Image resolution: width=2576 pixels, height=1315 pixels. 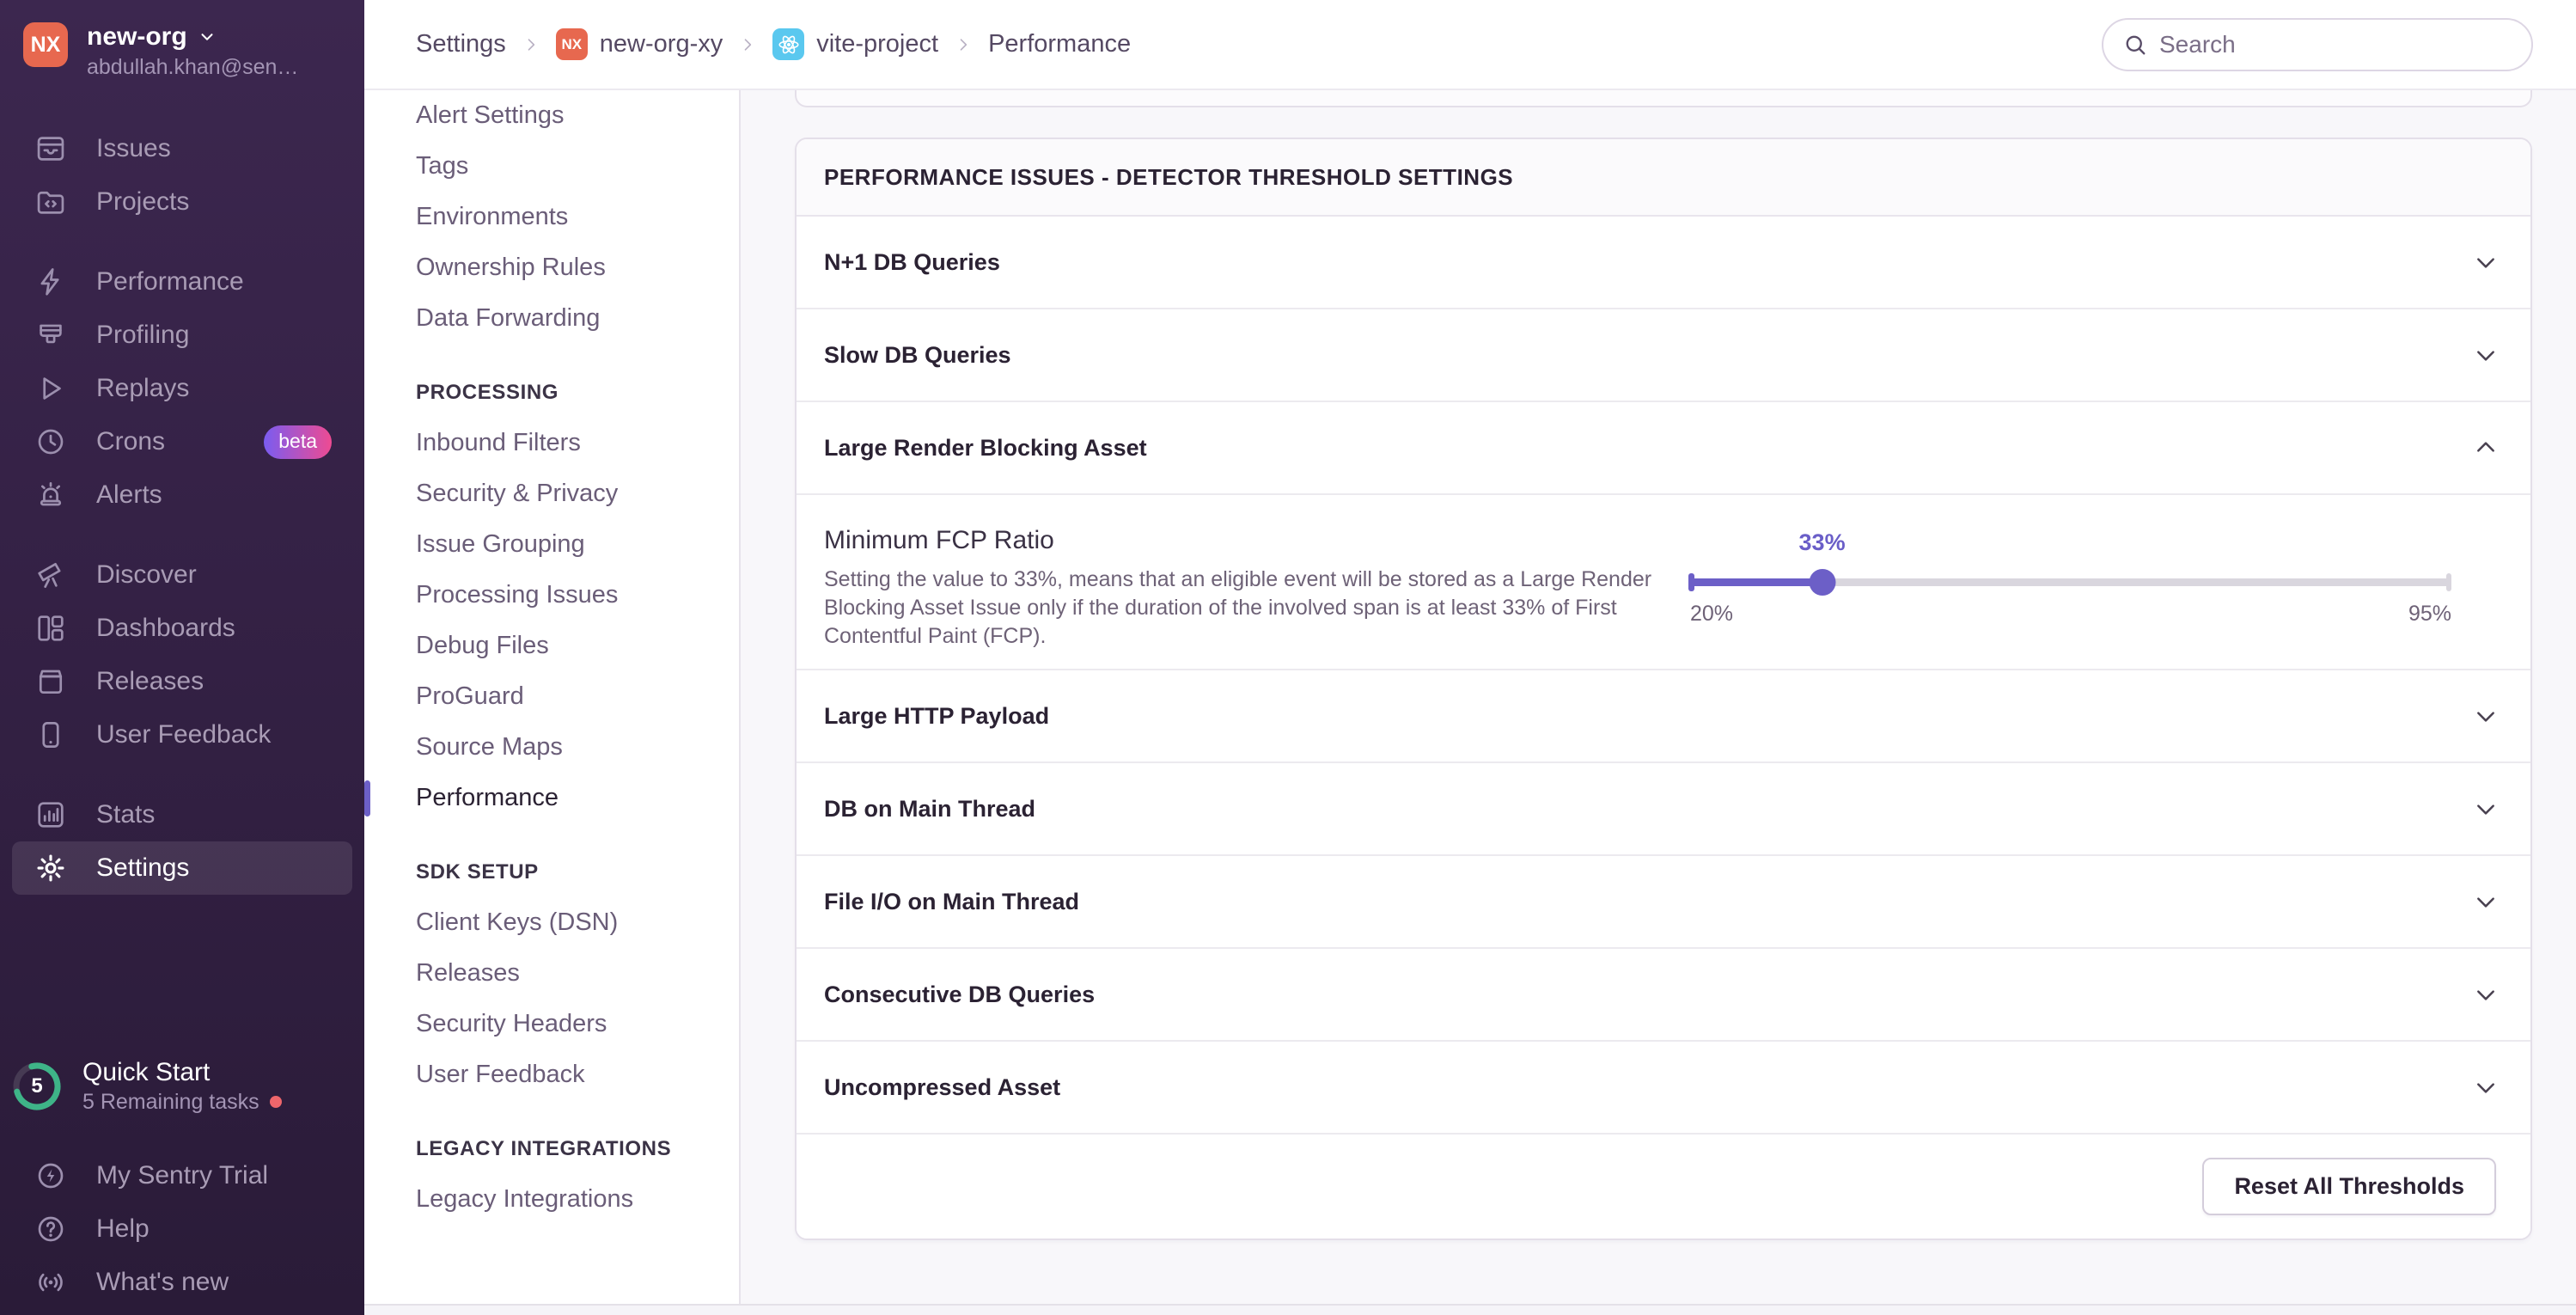 What do you see at coordinates (182, 682) in the screenshot?
I see `nav-item-releases: Releases` at bounding box center [182, 682].